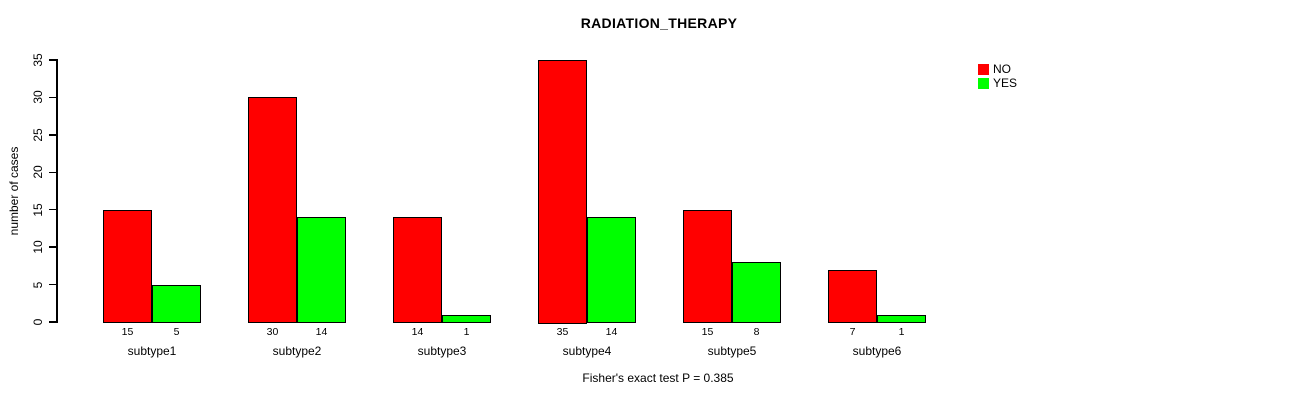 The height and width of the screenshot is (400, 1290). Describe the element at coordinates (176, 332) in the screenshot. I see `bar-count-yes-subtype1: 5` at that location.